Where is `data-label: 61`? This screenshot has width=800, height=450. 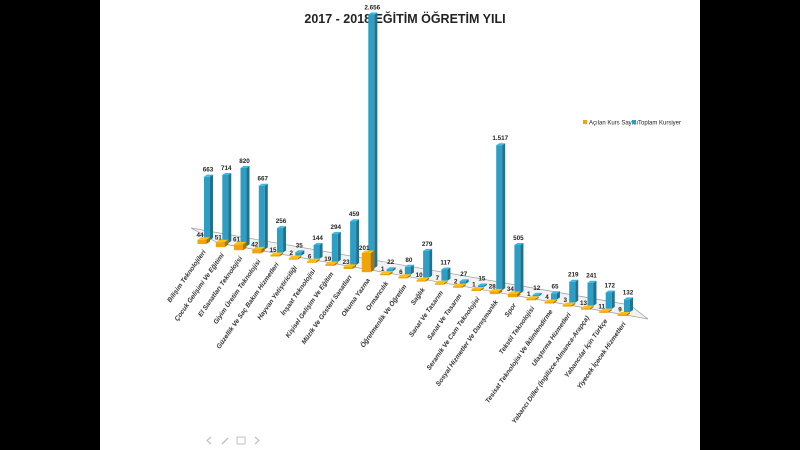
data-label: 61 is located at coordinates (237, 239).